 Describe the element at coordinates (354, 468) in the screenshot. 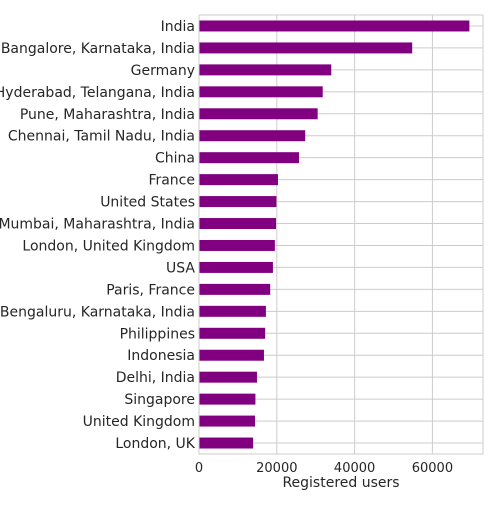

I see `x-tick-label: 40000` at that location.